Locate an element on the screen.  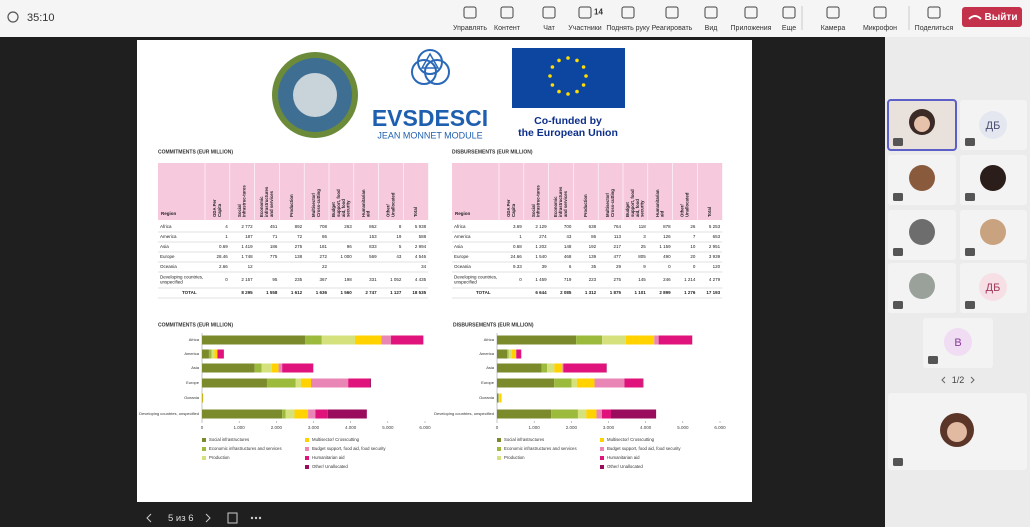
toolbar-label: Реагировать is located at coordinates (672, 28).